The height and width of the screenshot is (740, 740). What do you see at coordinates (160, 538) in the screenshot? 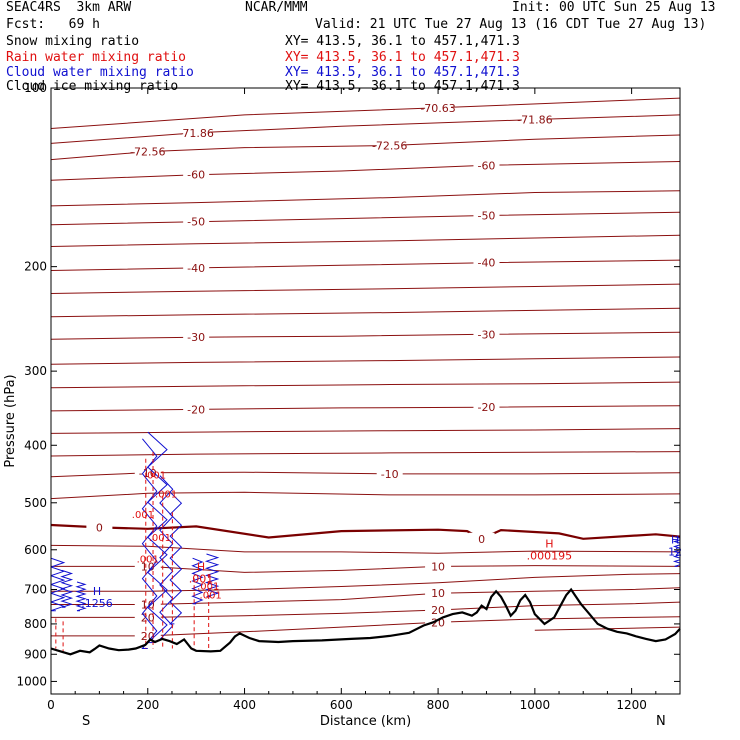
I see `mixing-ratio-label-3: .001` at bounding box center [160, 538].